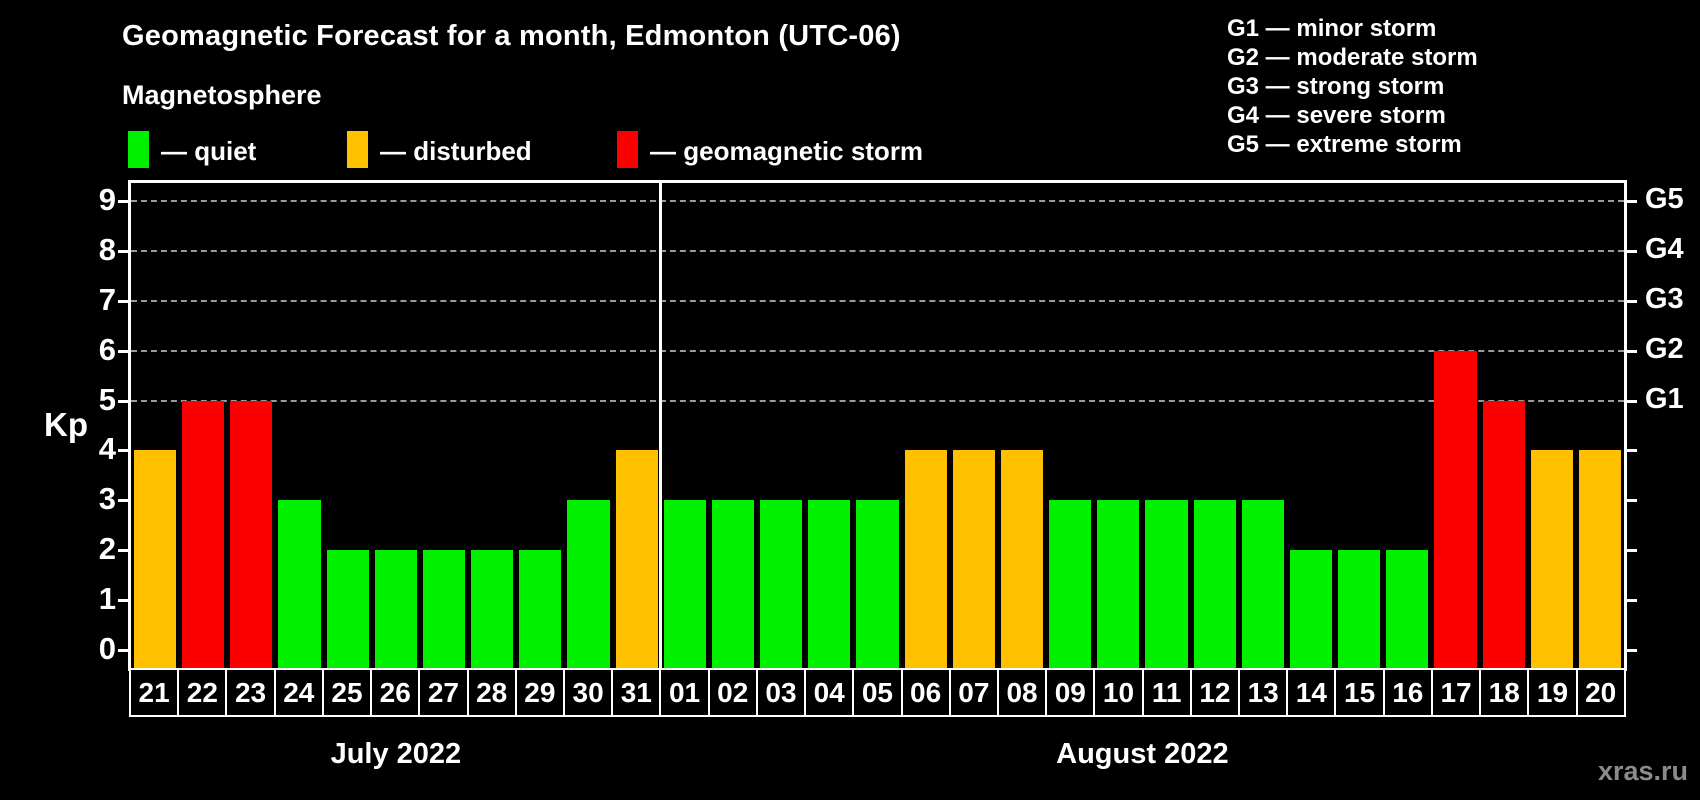  I want to click on magnetosphere-subtitle: Magnetosphere, so click(222, 95).